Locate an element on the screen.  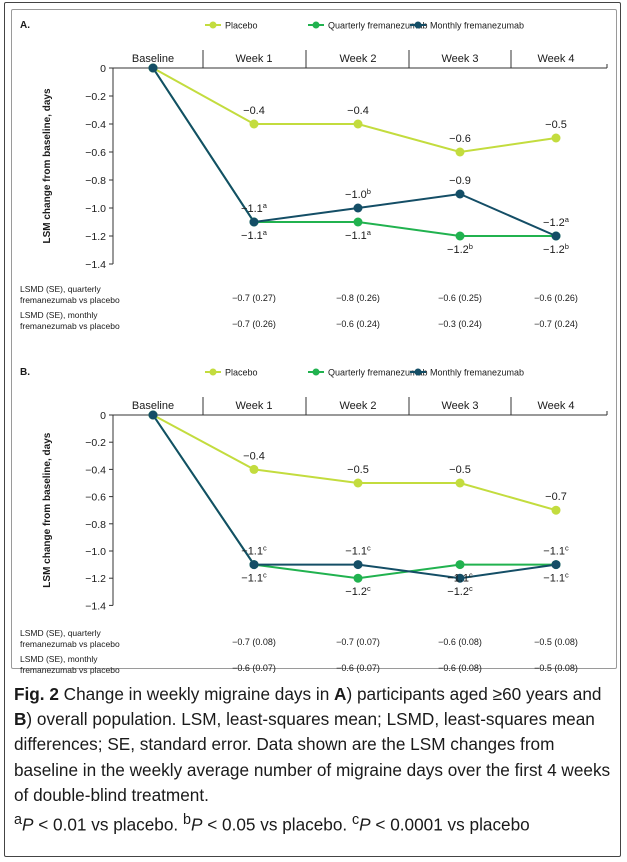
y-tick-label: −0.6 is located at coordinates (95, 498).